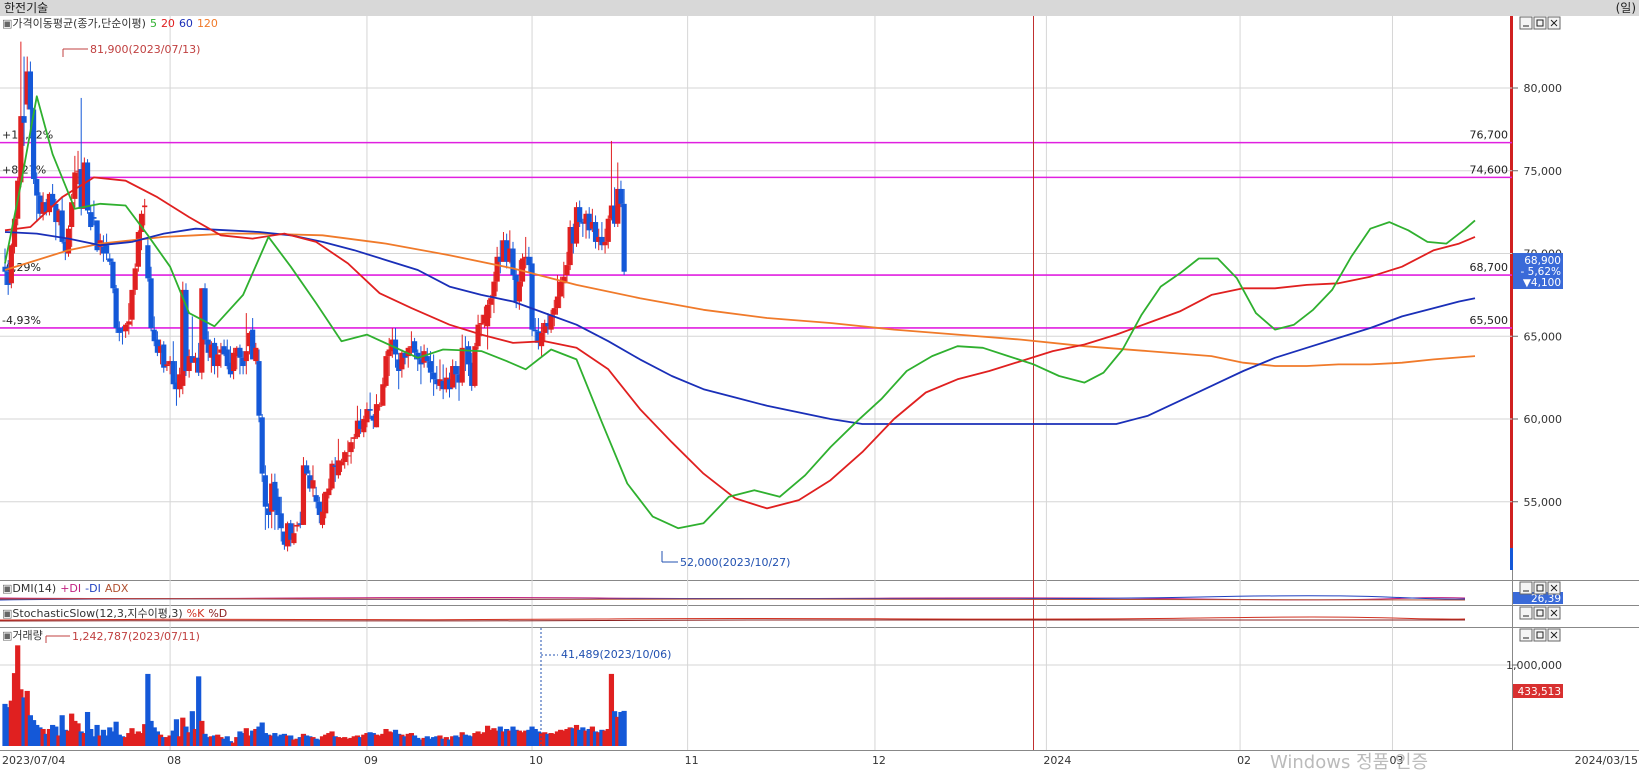 This screenshot has width=1639, height=775. I want to click on stoch-panel-min-button, so click(1526, 613).